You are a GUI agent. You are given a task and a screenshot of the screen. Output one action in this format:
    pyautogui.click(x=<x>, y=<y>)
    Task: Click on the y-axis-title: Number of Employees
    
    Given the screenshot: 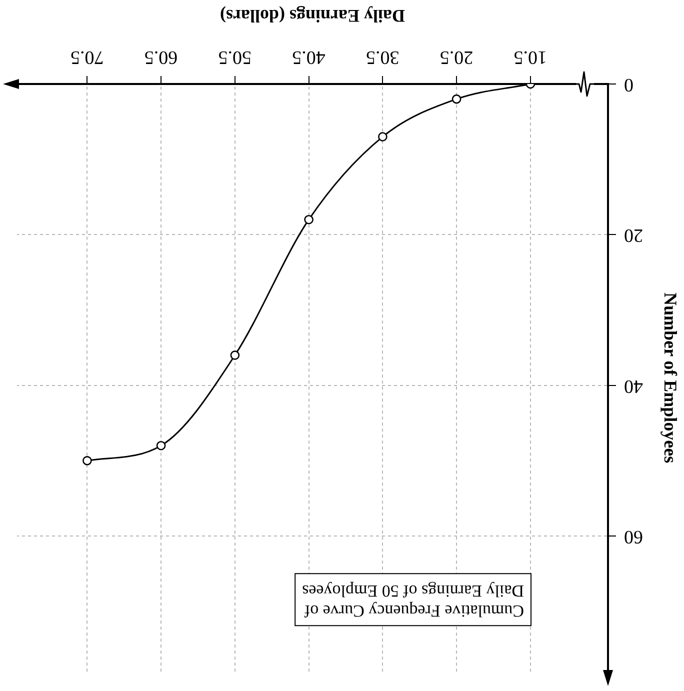 What is the action you would take?
    pyautogui.click(x=670, y=378)
    